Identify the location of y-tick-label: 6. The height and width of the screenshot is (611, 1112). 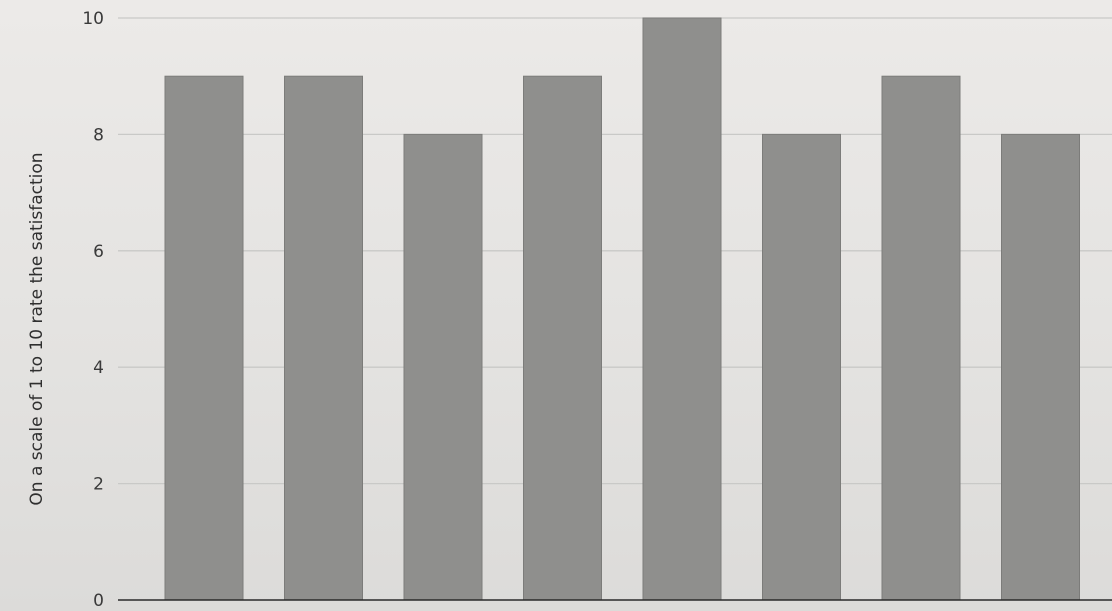
(98, 252).